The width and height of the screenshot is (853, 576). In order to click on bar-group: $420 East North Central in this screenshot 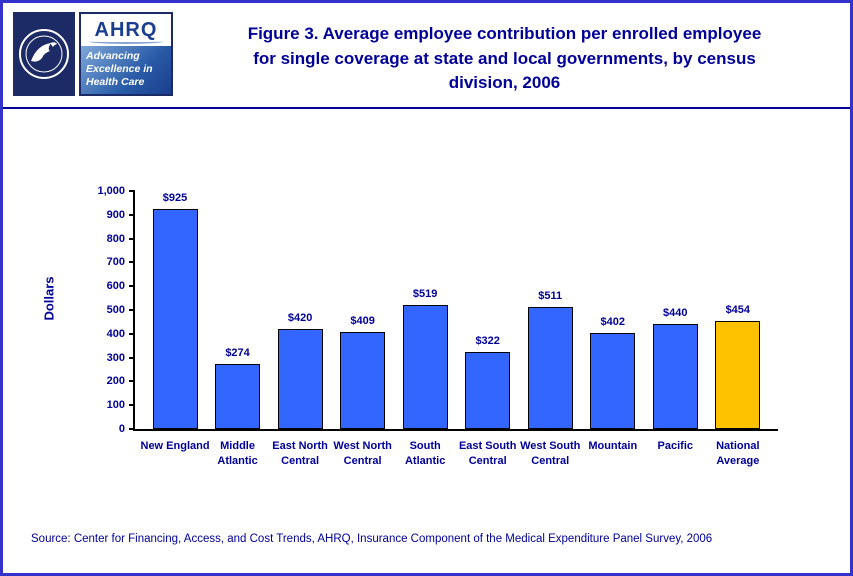, I will do `click(300, 329)`.